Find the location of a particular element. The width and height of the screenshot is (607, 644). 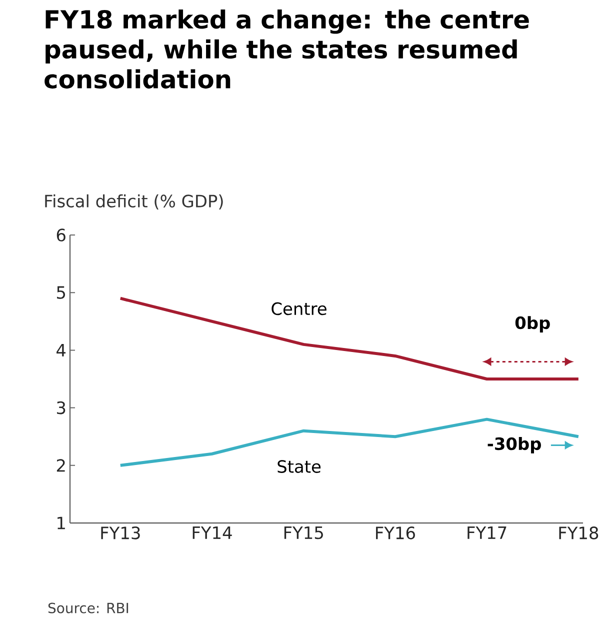

y-tick-label: 4 is located at coordinates (61, 350).